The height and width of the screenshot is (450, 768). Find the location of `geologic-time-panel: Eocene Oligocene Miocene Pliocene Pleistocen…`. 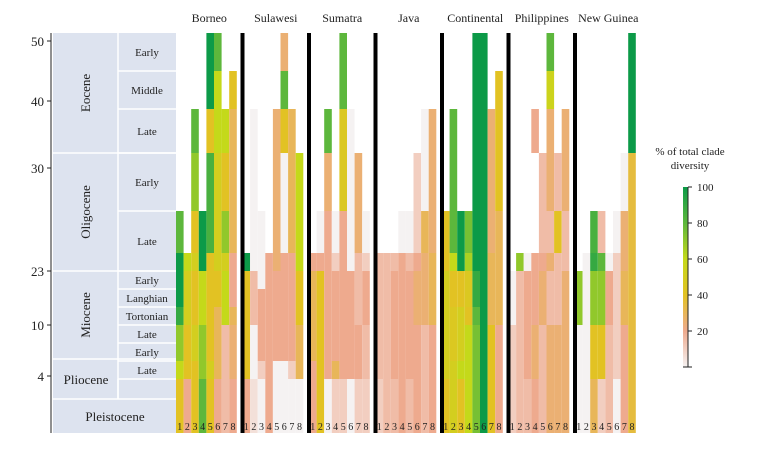

geologic-time-panel: Eocene Oligocene Miocene Pliocene Pleistocen… is located at coordinates (114, 233).